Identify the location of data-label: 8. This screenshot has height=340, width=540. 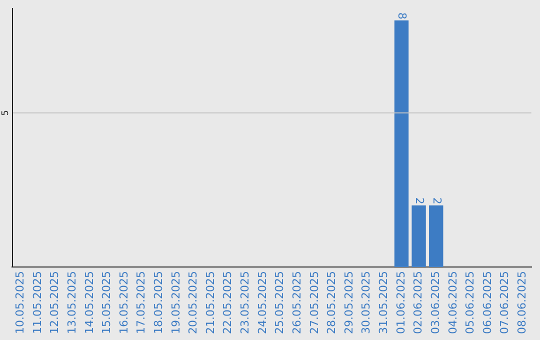
(402, 16).